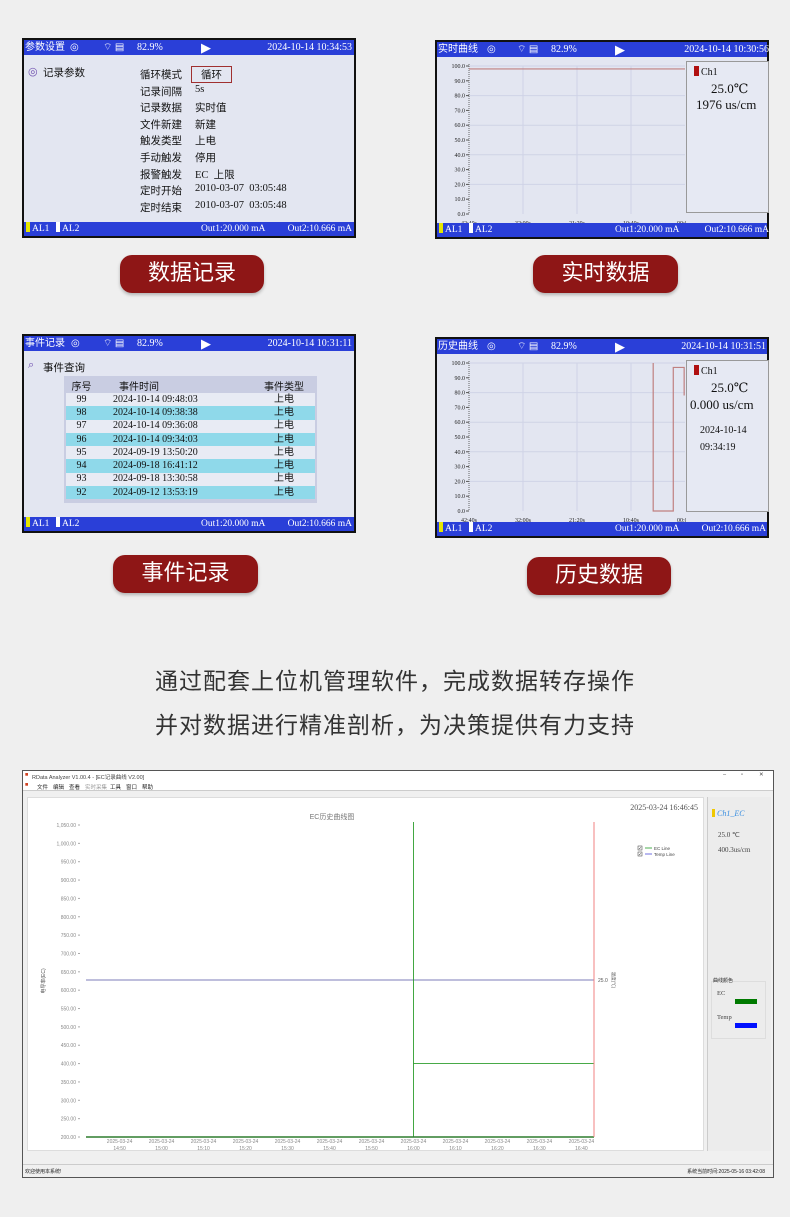 This screenshot has width=790, height=1217. I want to click on y-tick-label: 100.0, so click(459, 364).